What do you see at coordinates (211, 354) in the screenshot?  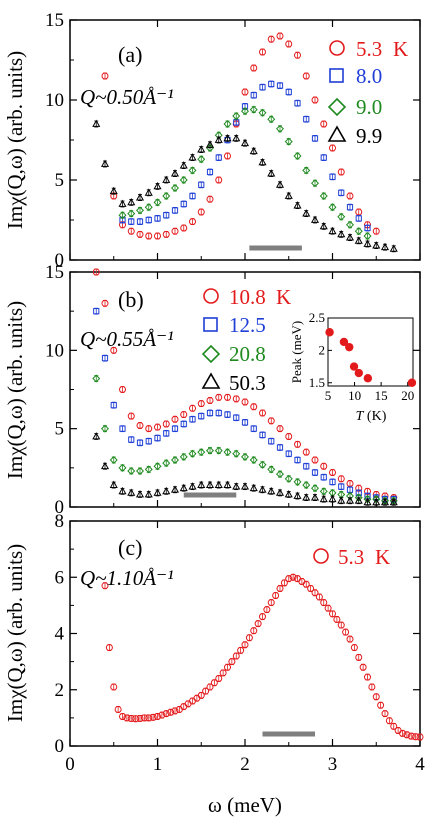 I see `legend-diamond-marker` at bounding box center [211, 354].